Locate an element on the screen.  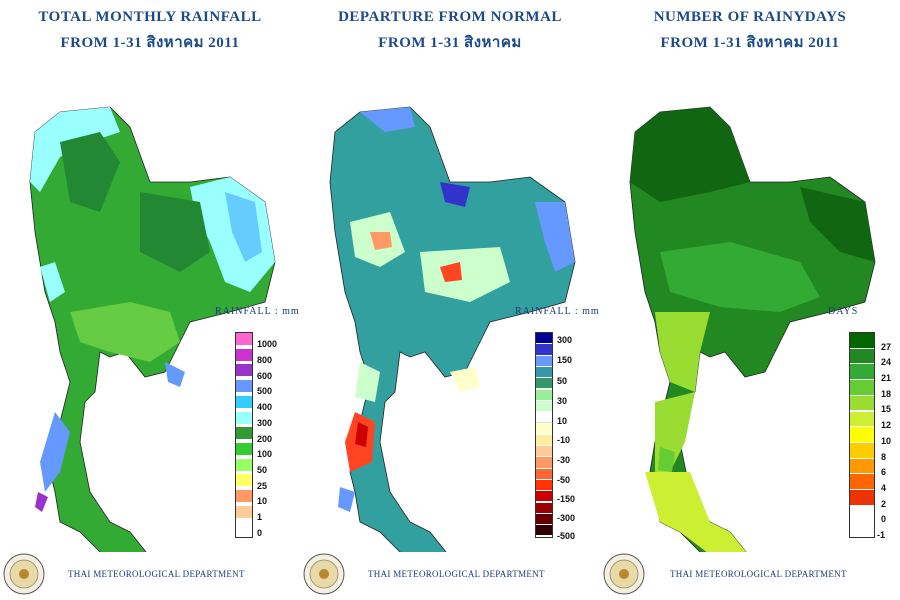
legend-label: 600 is located at coordinates (265, 376).